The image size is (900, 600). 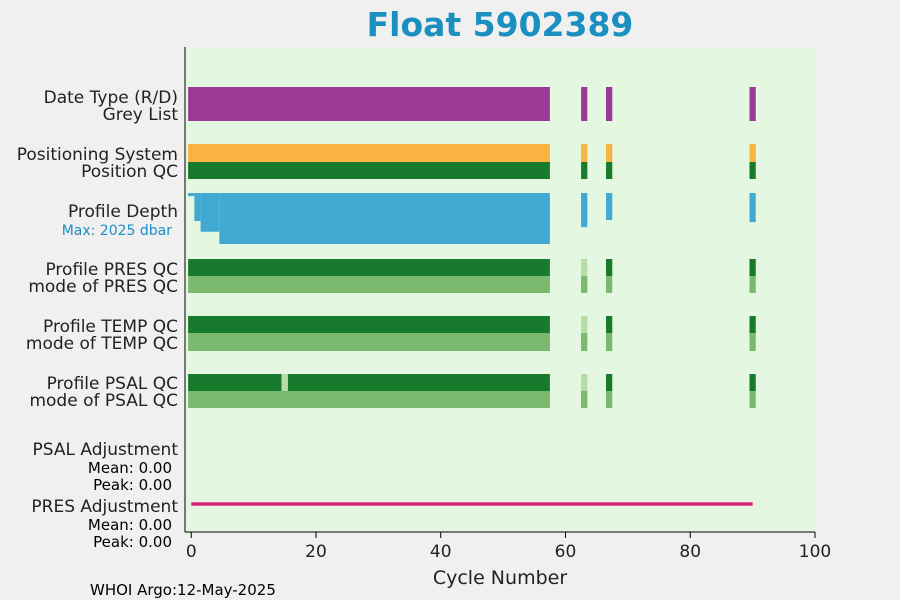 What do you see at coordinates (103, 287) in the screenshot?
I see `row-label-mode-pres-qc: mode of PRES QC` at bounding box center [103, 287].